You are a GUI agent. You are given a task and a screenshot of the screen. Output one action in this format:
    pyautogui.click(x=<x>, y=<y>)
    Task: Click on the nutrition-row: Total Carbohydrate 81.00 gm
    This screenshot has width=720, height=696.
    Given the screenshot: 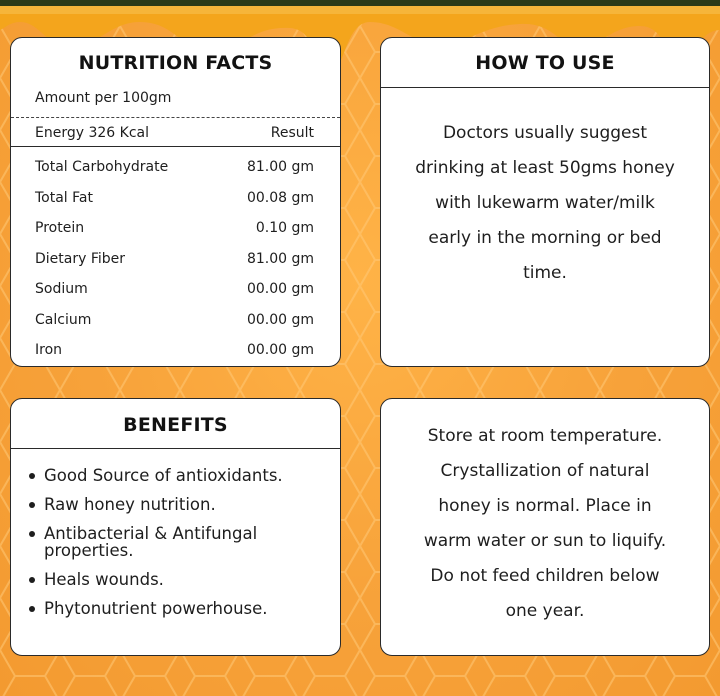 What is the action you would take?
    pyautogui.click(x=174, y=167)
    